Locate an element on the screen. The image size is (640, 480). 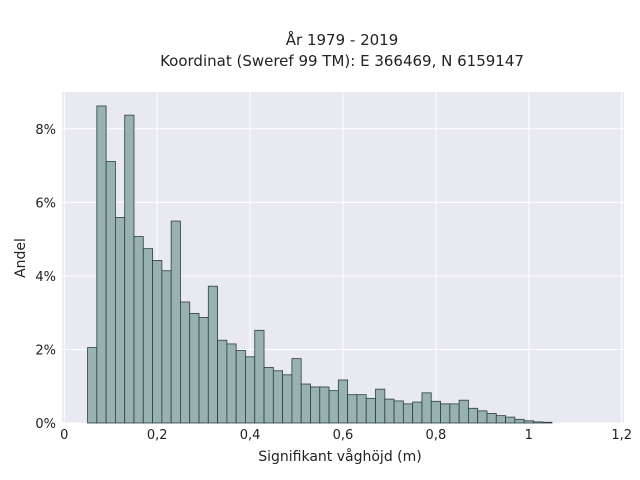
x-tick-label: 0,8 is located at coordinates (436, 435).